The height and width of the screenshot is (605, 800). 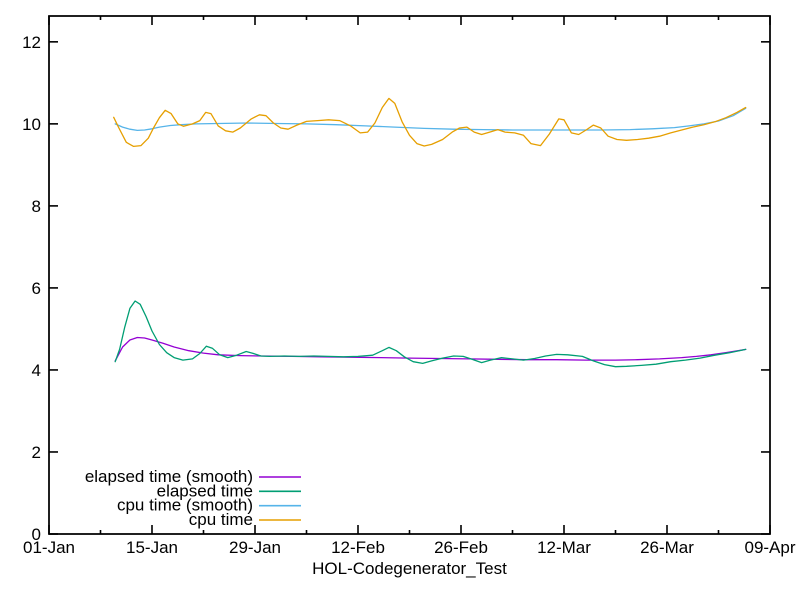 I want to click on legend-label: elapsed time (smooth), so click(x=169, y=476).